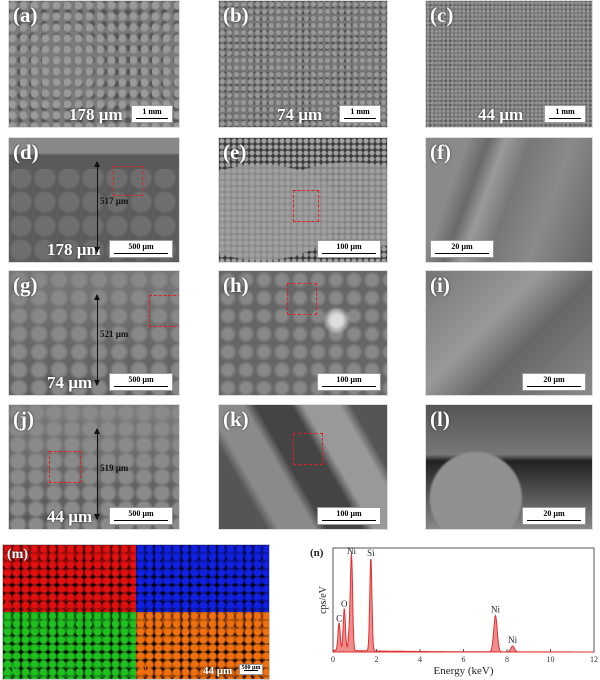 The width and height of the screenshot is (600, 680). Describe the element at coordinates (333, 659) in the screenshot. I see `x-tick-label: 0` at that location.